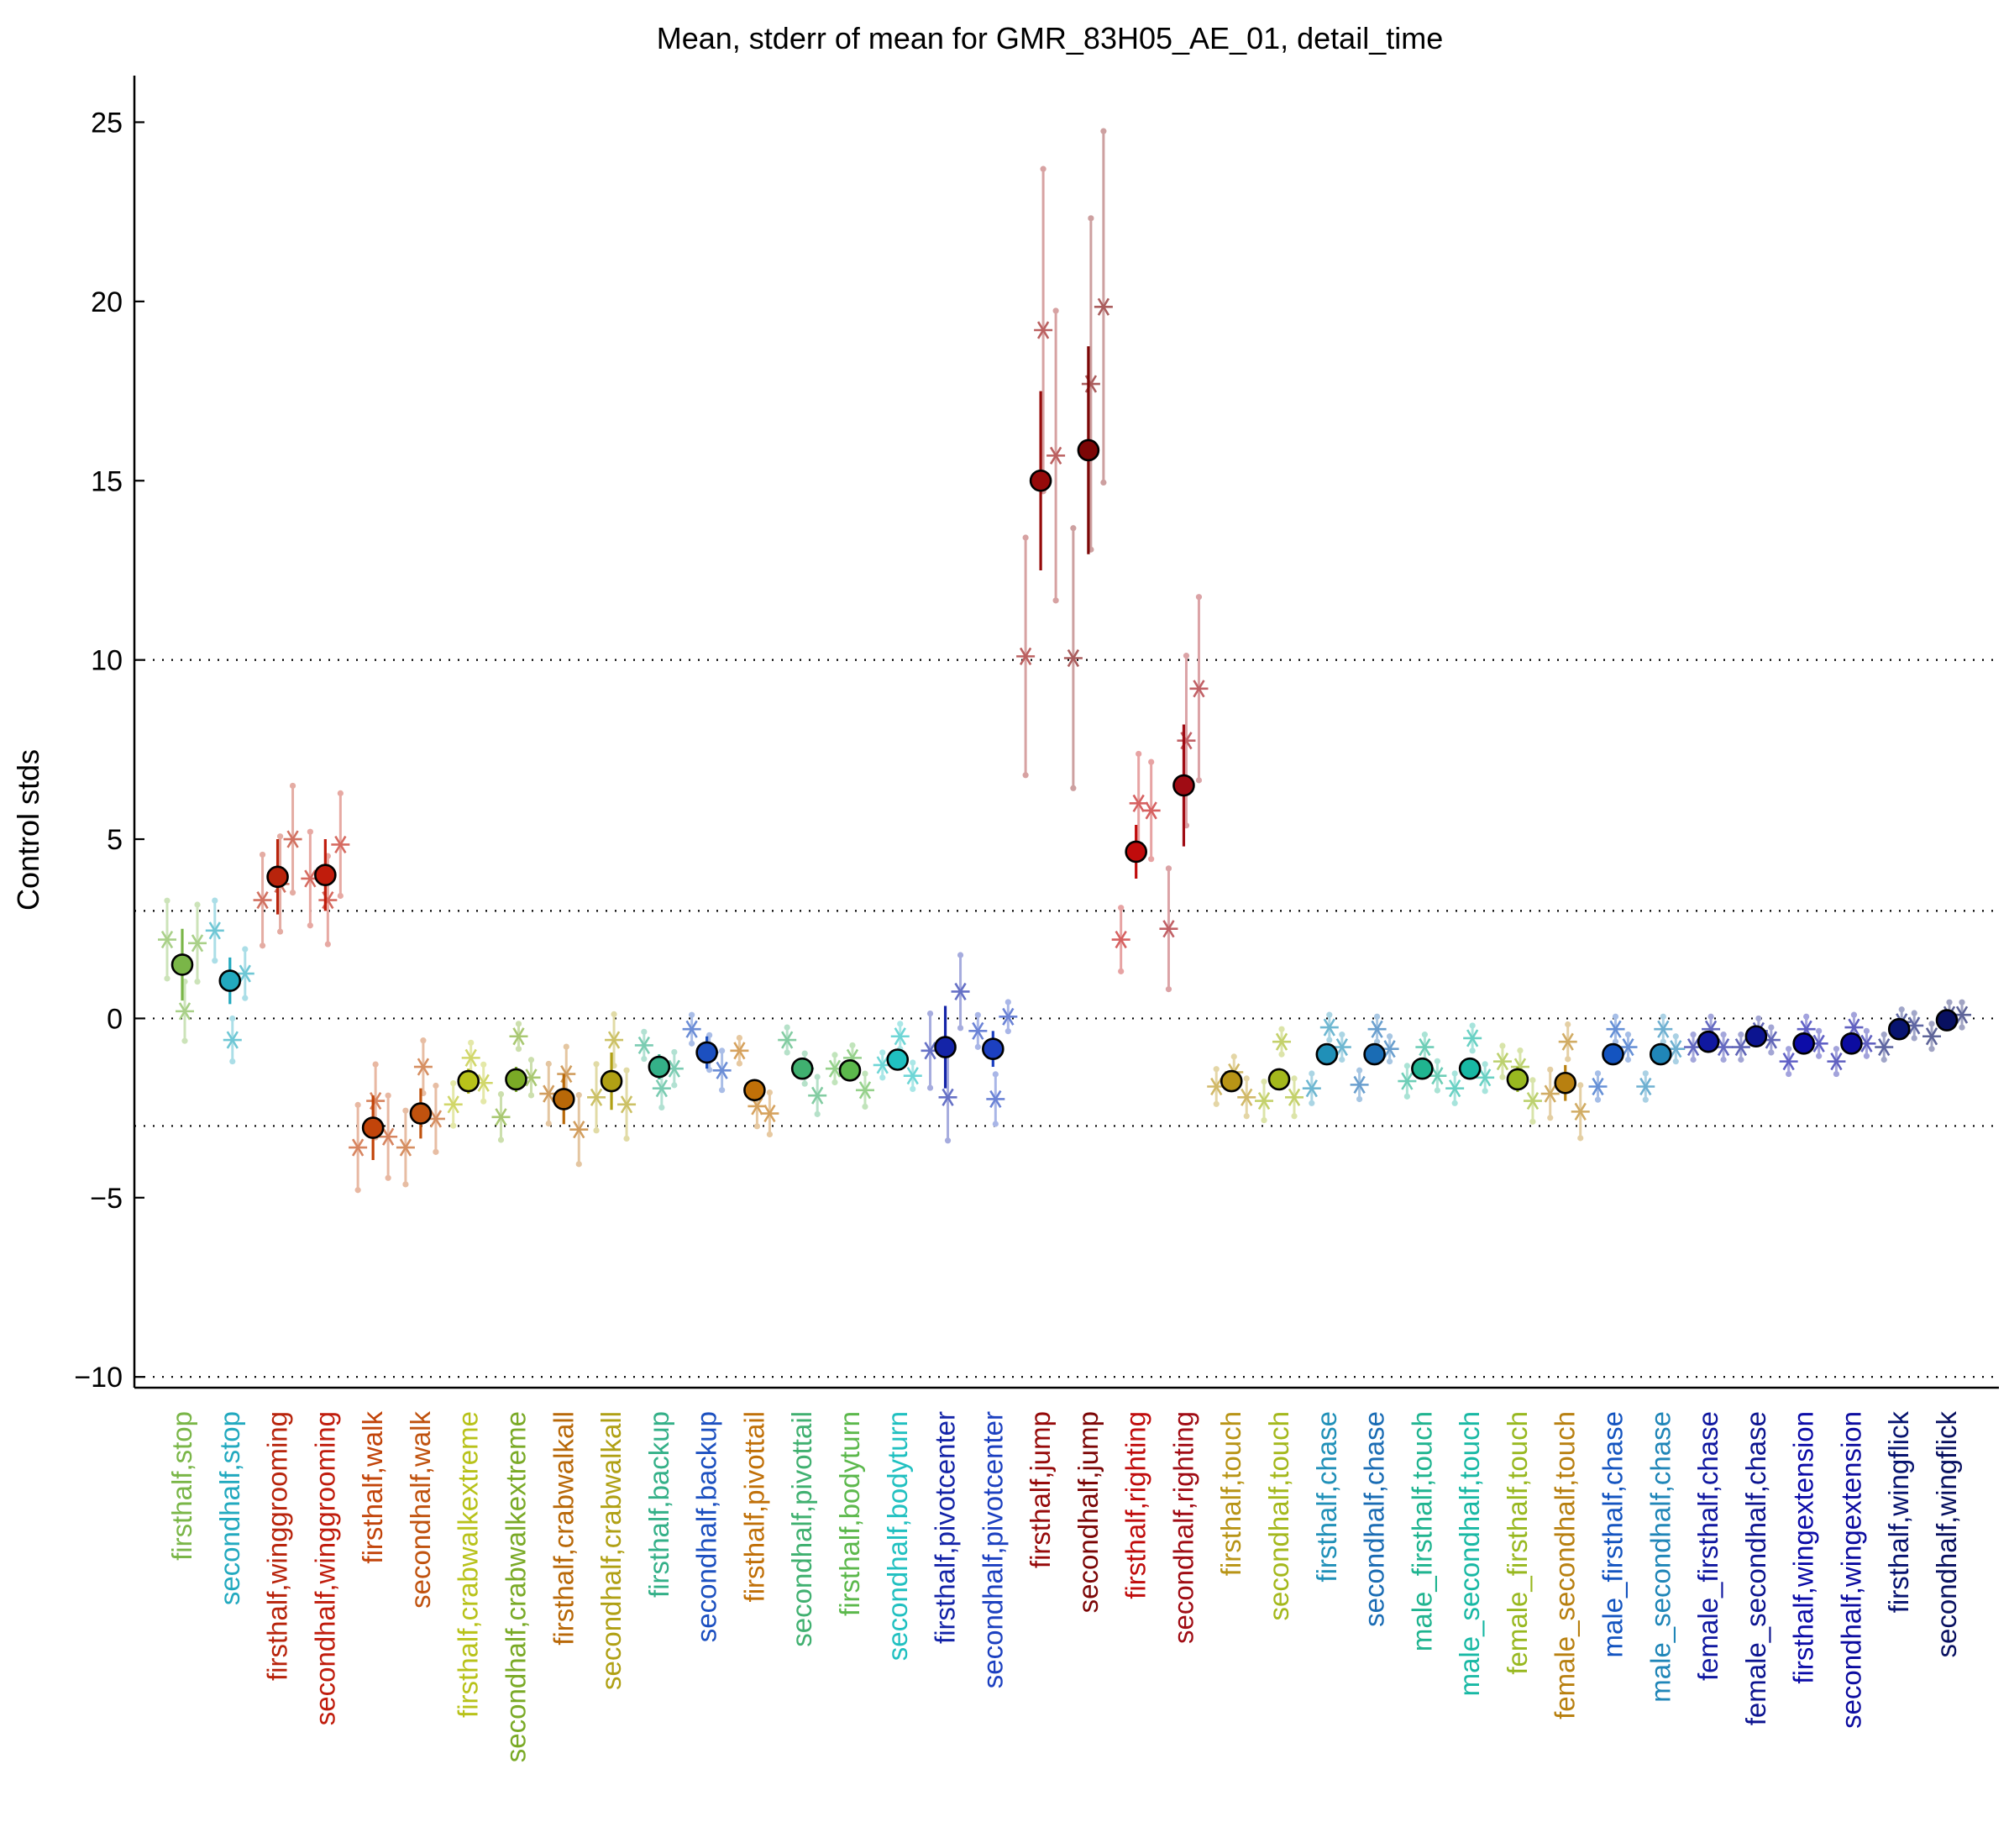 The width and height of the screenshot is (2009, 1848). What do you see at coordinates (109, 750) in the screenshot?
I see `y-axis-ticks: −10 −5 0 5 10 15 20 25` at bounding box center [109, 750].